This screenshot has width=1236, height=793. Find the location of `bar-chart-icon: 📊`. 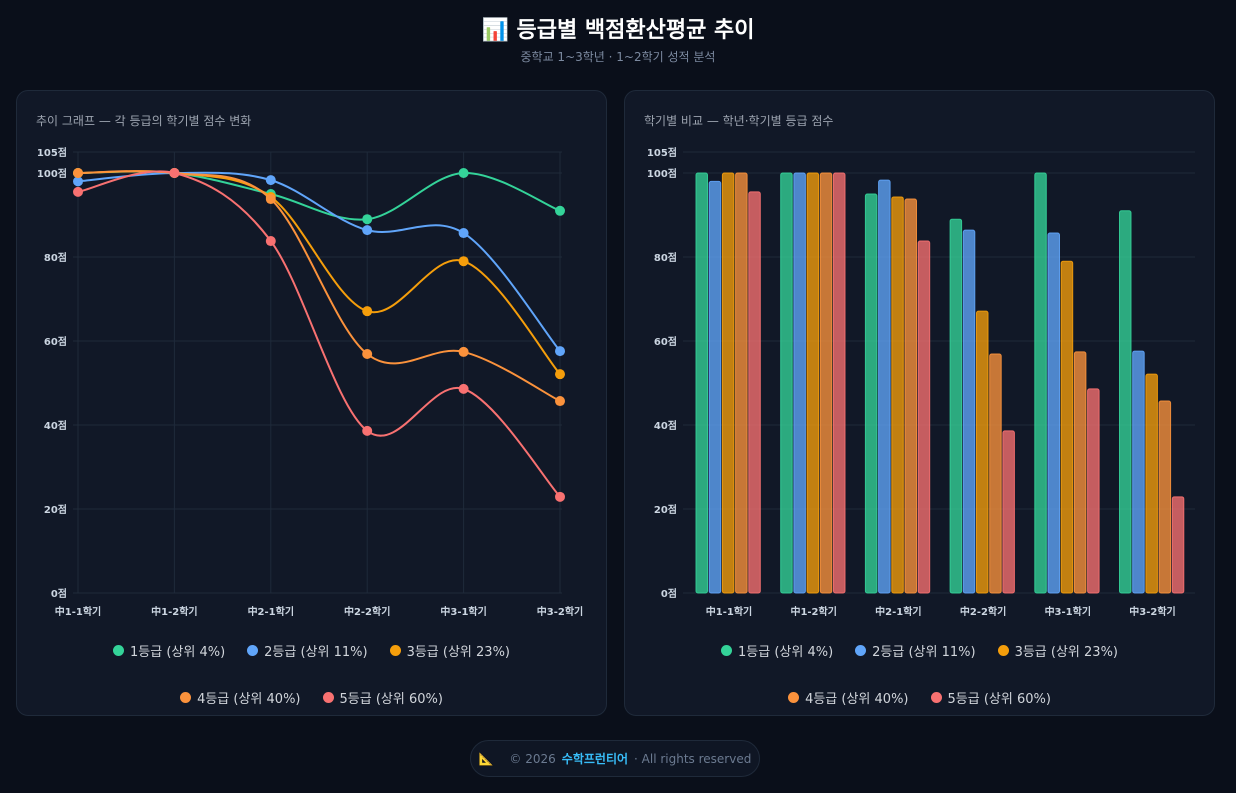

bar-chart-icon: 📊 is located at coordinates (495, 30).